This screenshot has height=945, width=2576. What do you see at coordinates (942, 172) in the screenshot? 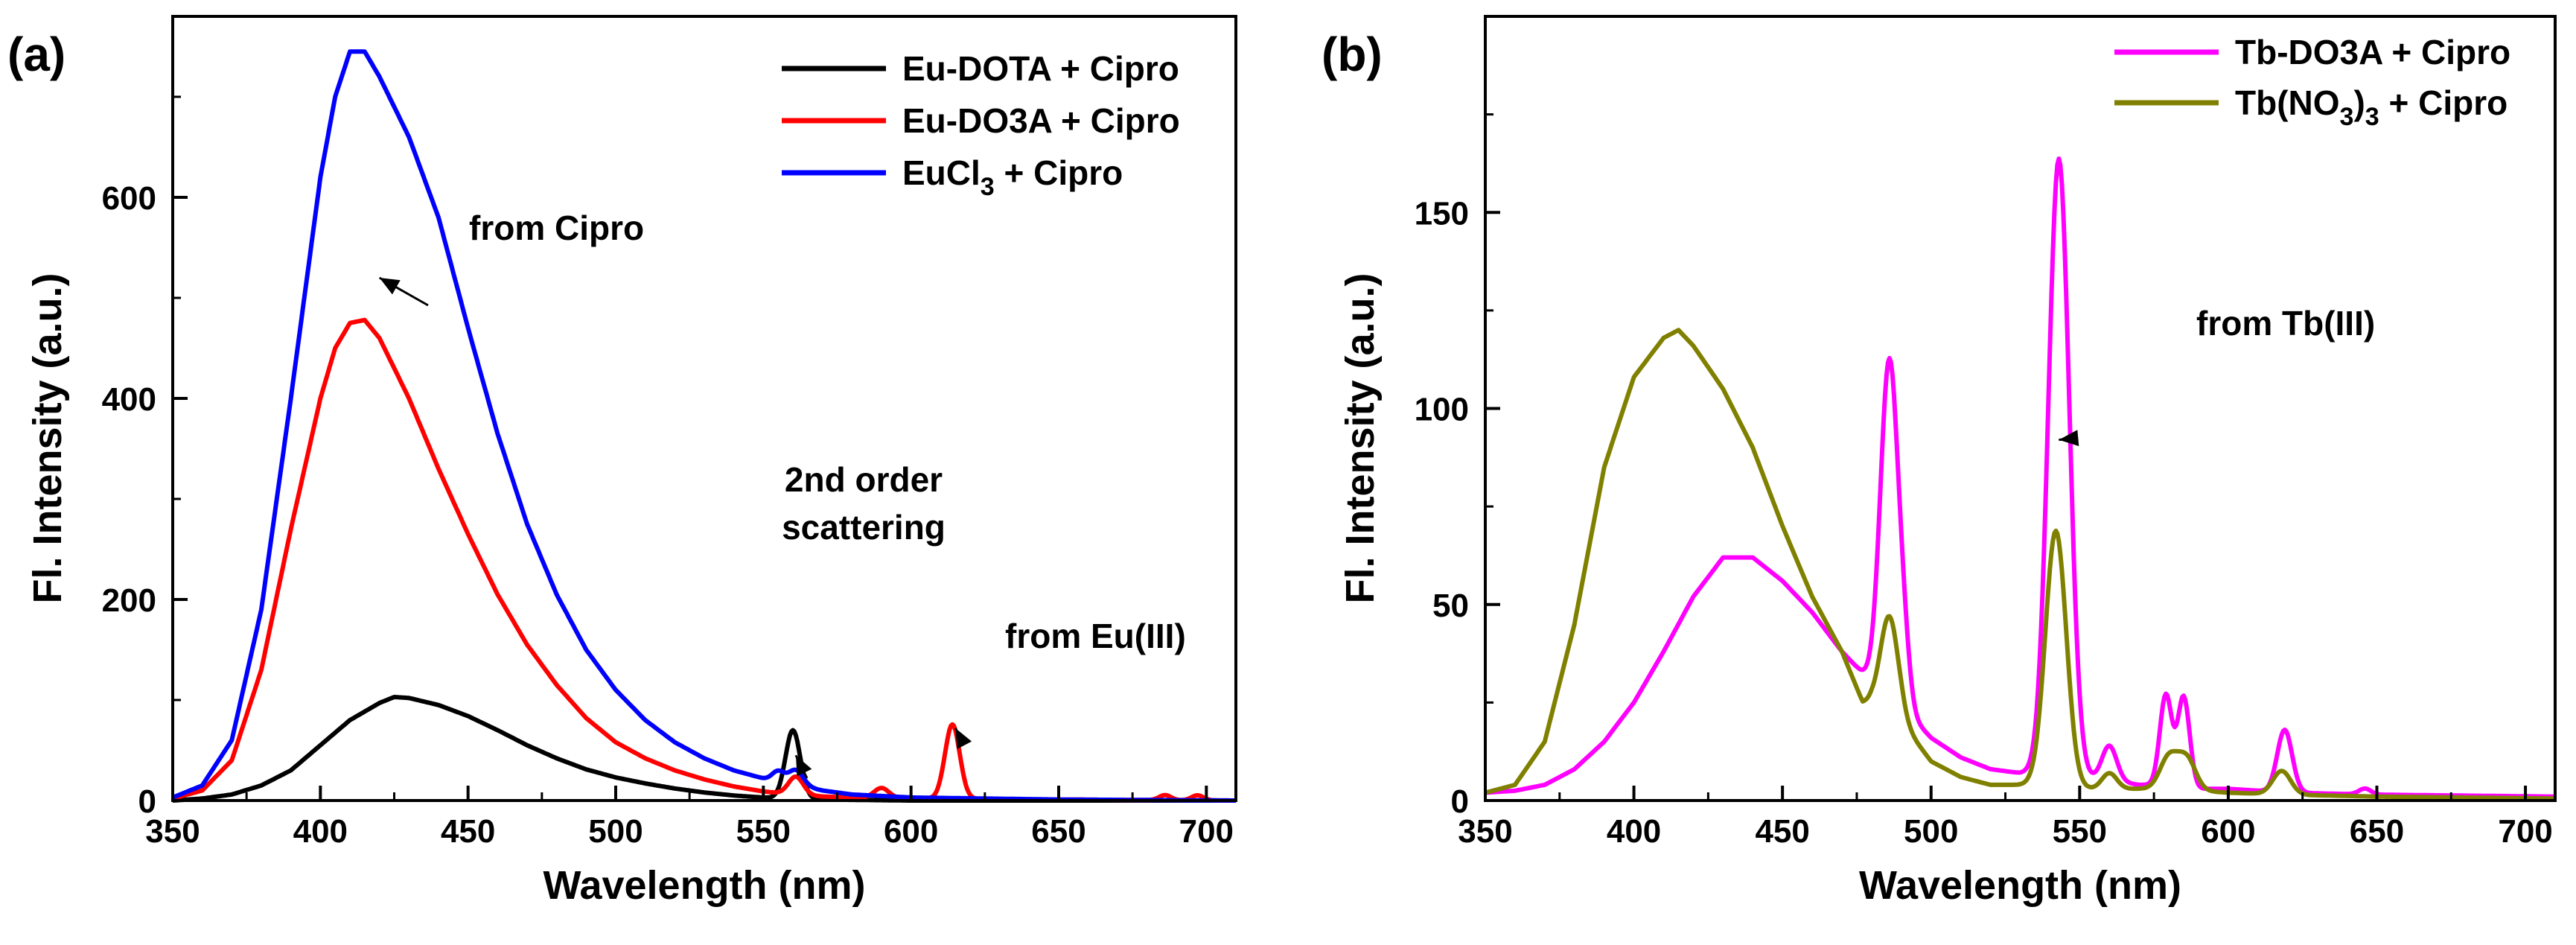
I see `legend-text-part: EuCl` at bounding box center [942, 172].